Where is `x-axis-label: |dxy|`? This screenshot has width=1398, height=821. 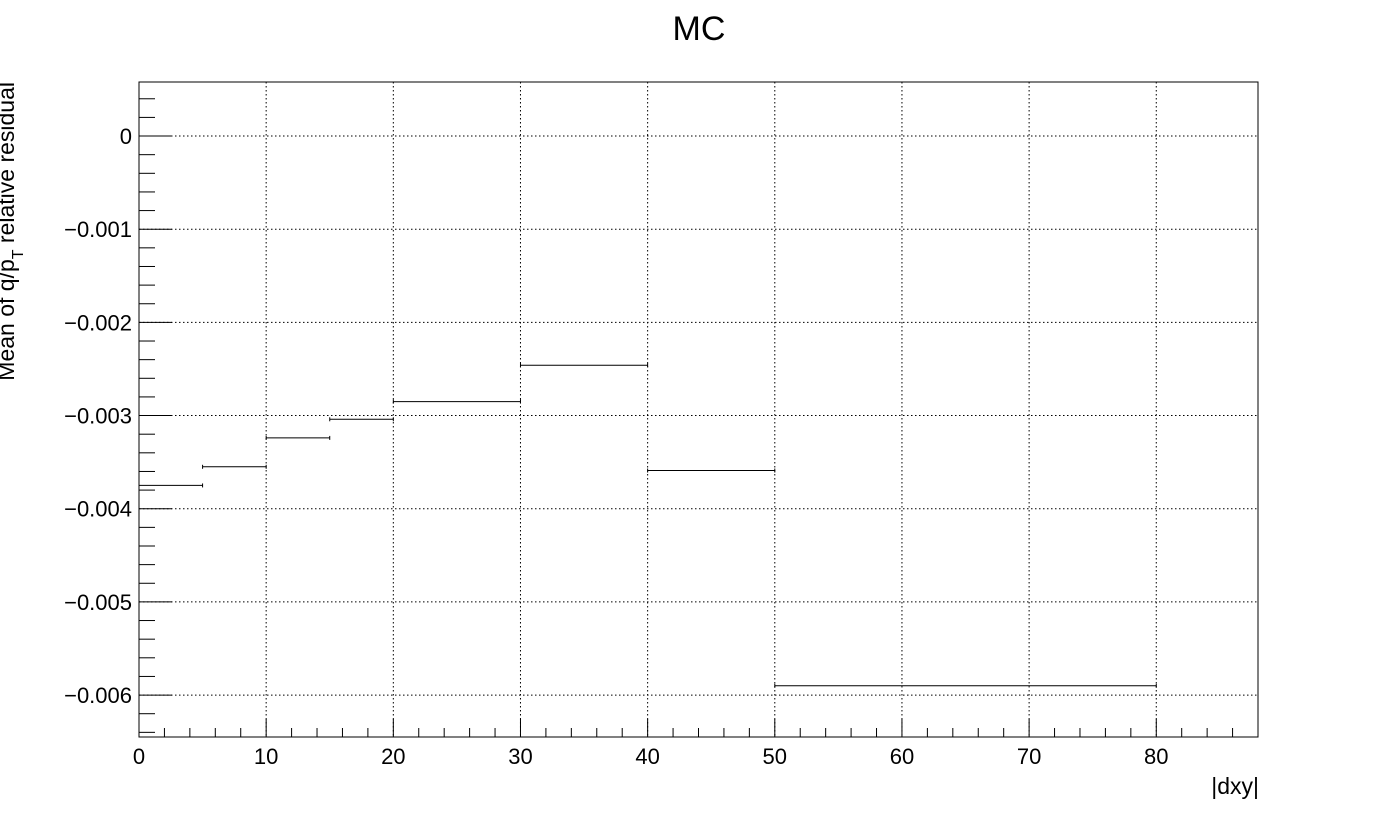 x-axis-label: |dxy| is located at coordinates (1235, 786).